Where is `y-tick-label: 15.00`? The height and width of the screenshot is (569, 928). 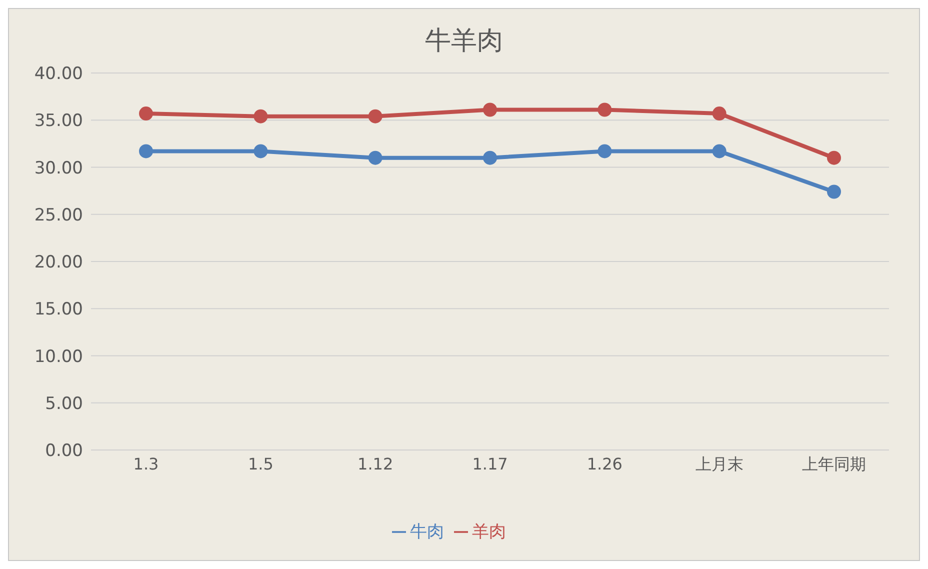
y-tick-label: 15.00 is located at coordinates (58, 310).